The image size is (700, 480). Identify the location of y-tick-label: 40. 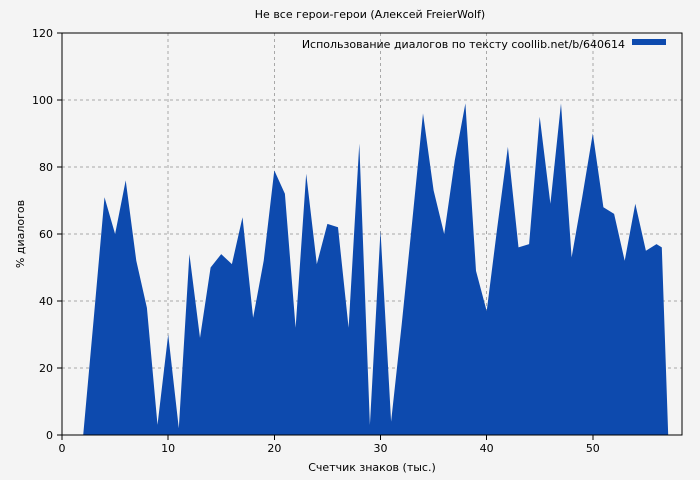
(46, 301).